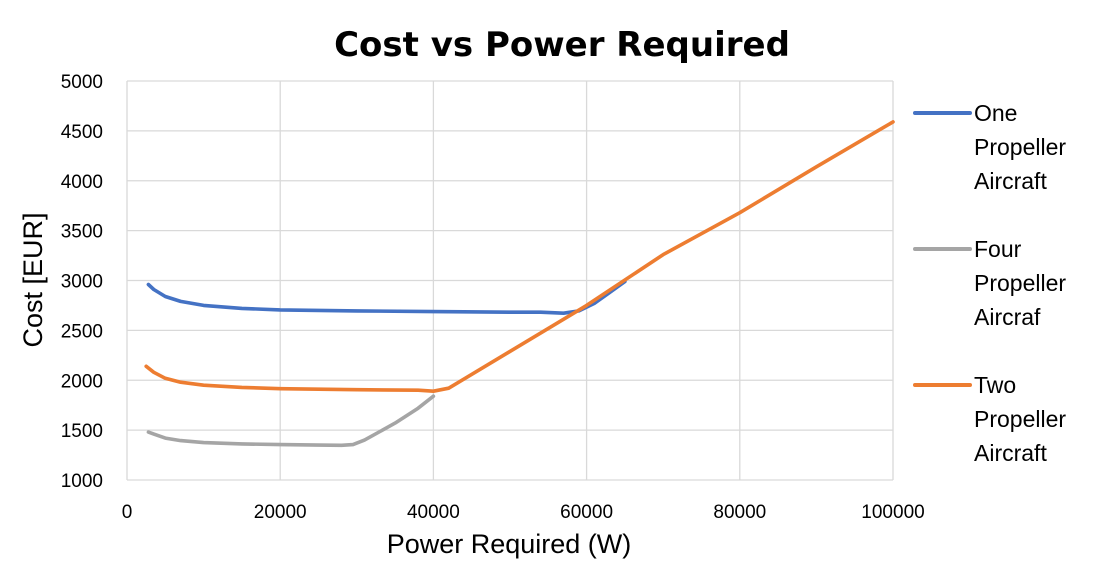 The image size is (1104, 562). What do you see at coordinates (82, 431) in the screenshot?
I see `y-tick-label: 1500` at bounding box center [82, 431].